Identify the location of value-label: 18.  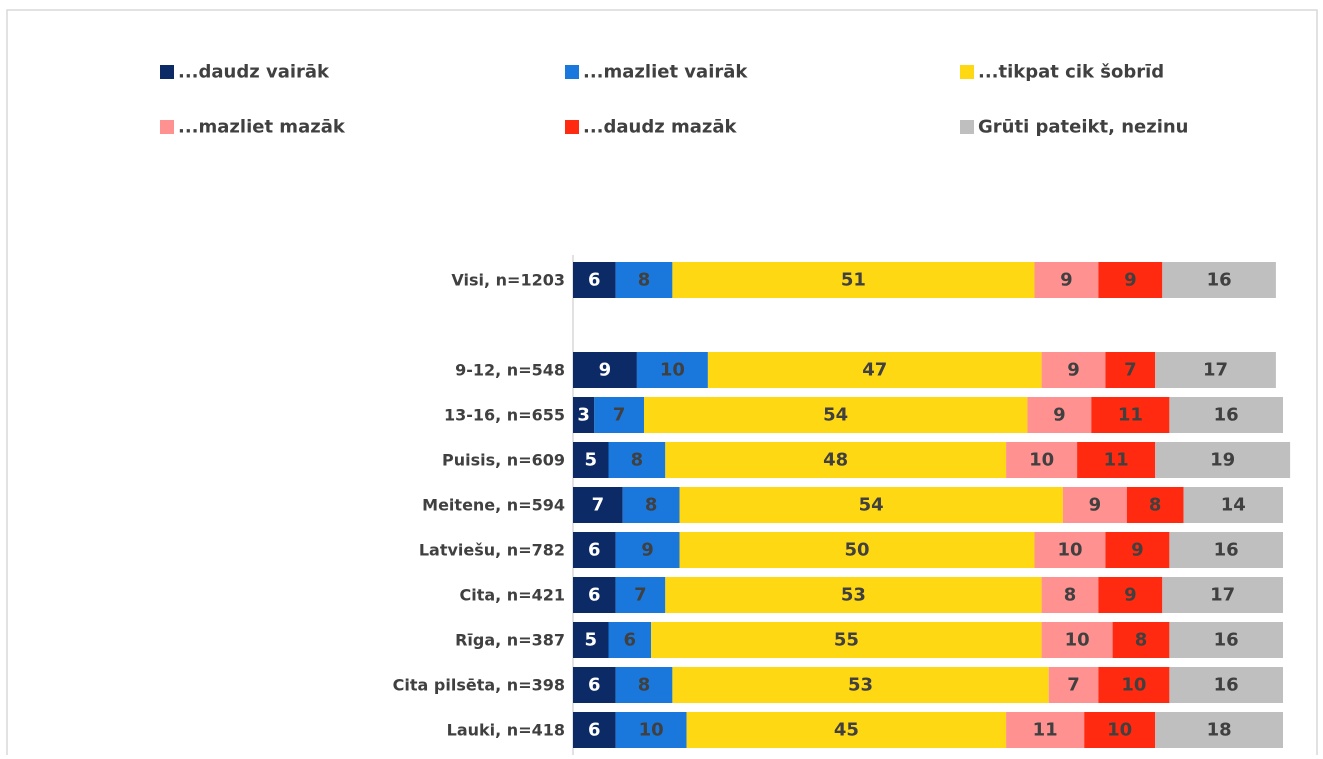
(1219, 730).